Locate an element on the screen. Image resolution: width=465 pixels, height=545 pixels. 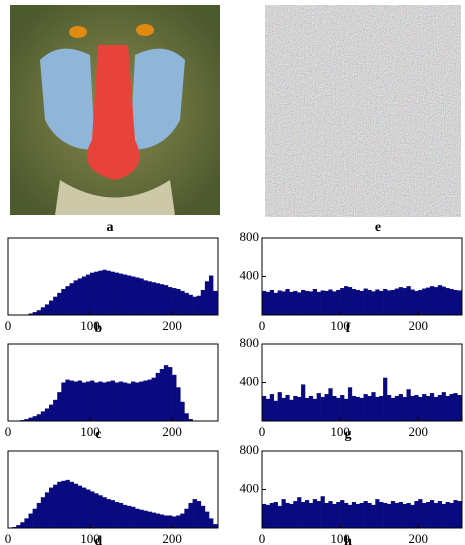
chart-caption: g is located at coordinates (348, 434).